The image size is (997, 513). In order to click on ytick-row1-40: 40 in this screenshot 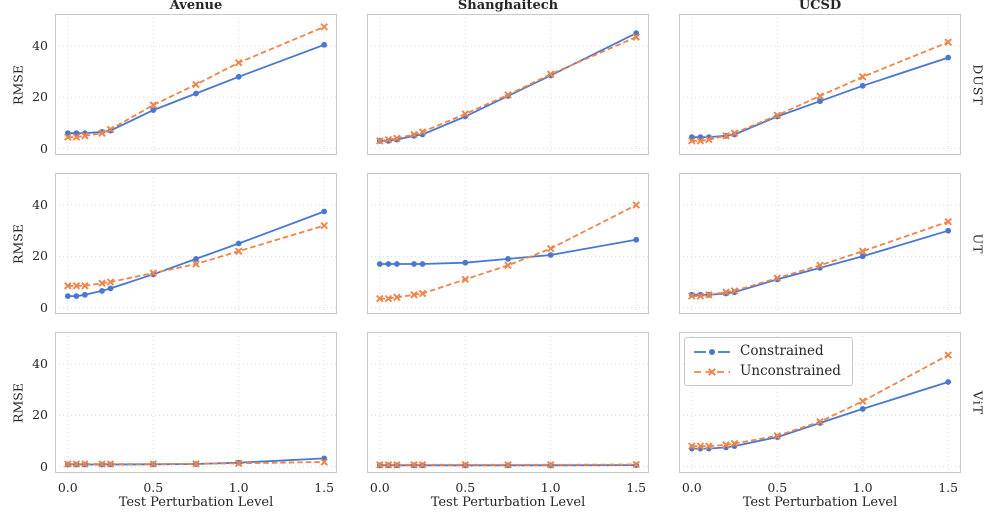, I will do `click(40, 45)`.